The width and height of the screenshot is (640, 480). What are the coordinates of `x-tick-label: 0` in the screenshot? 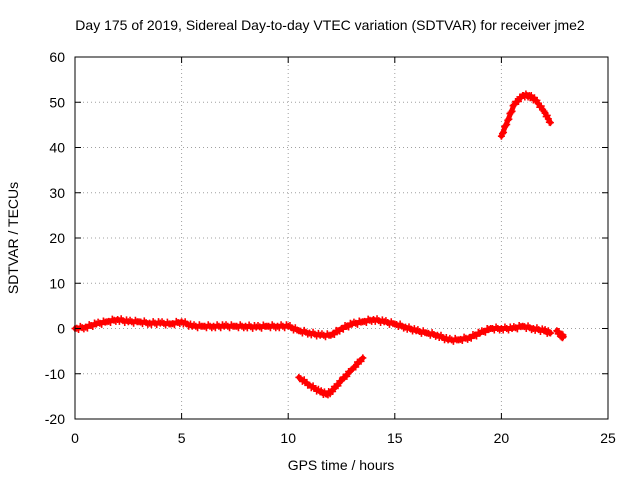 It's located at (75, 438).